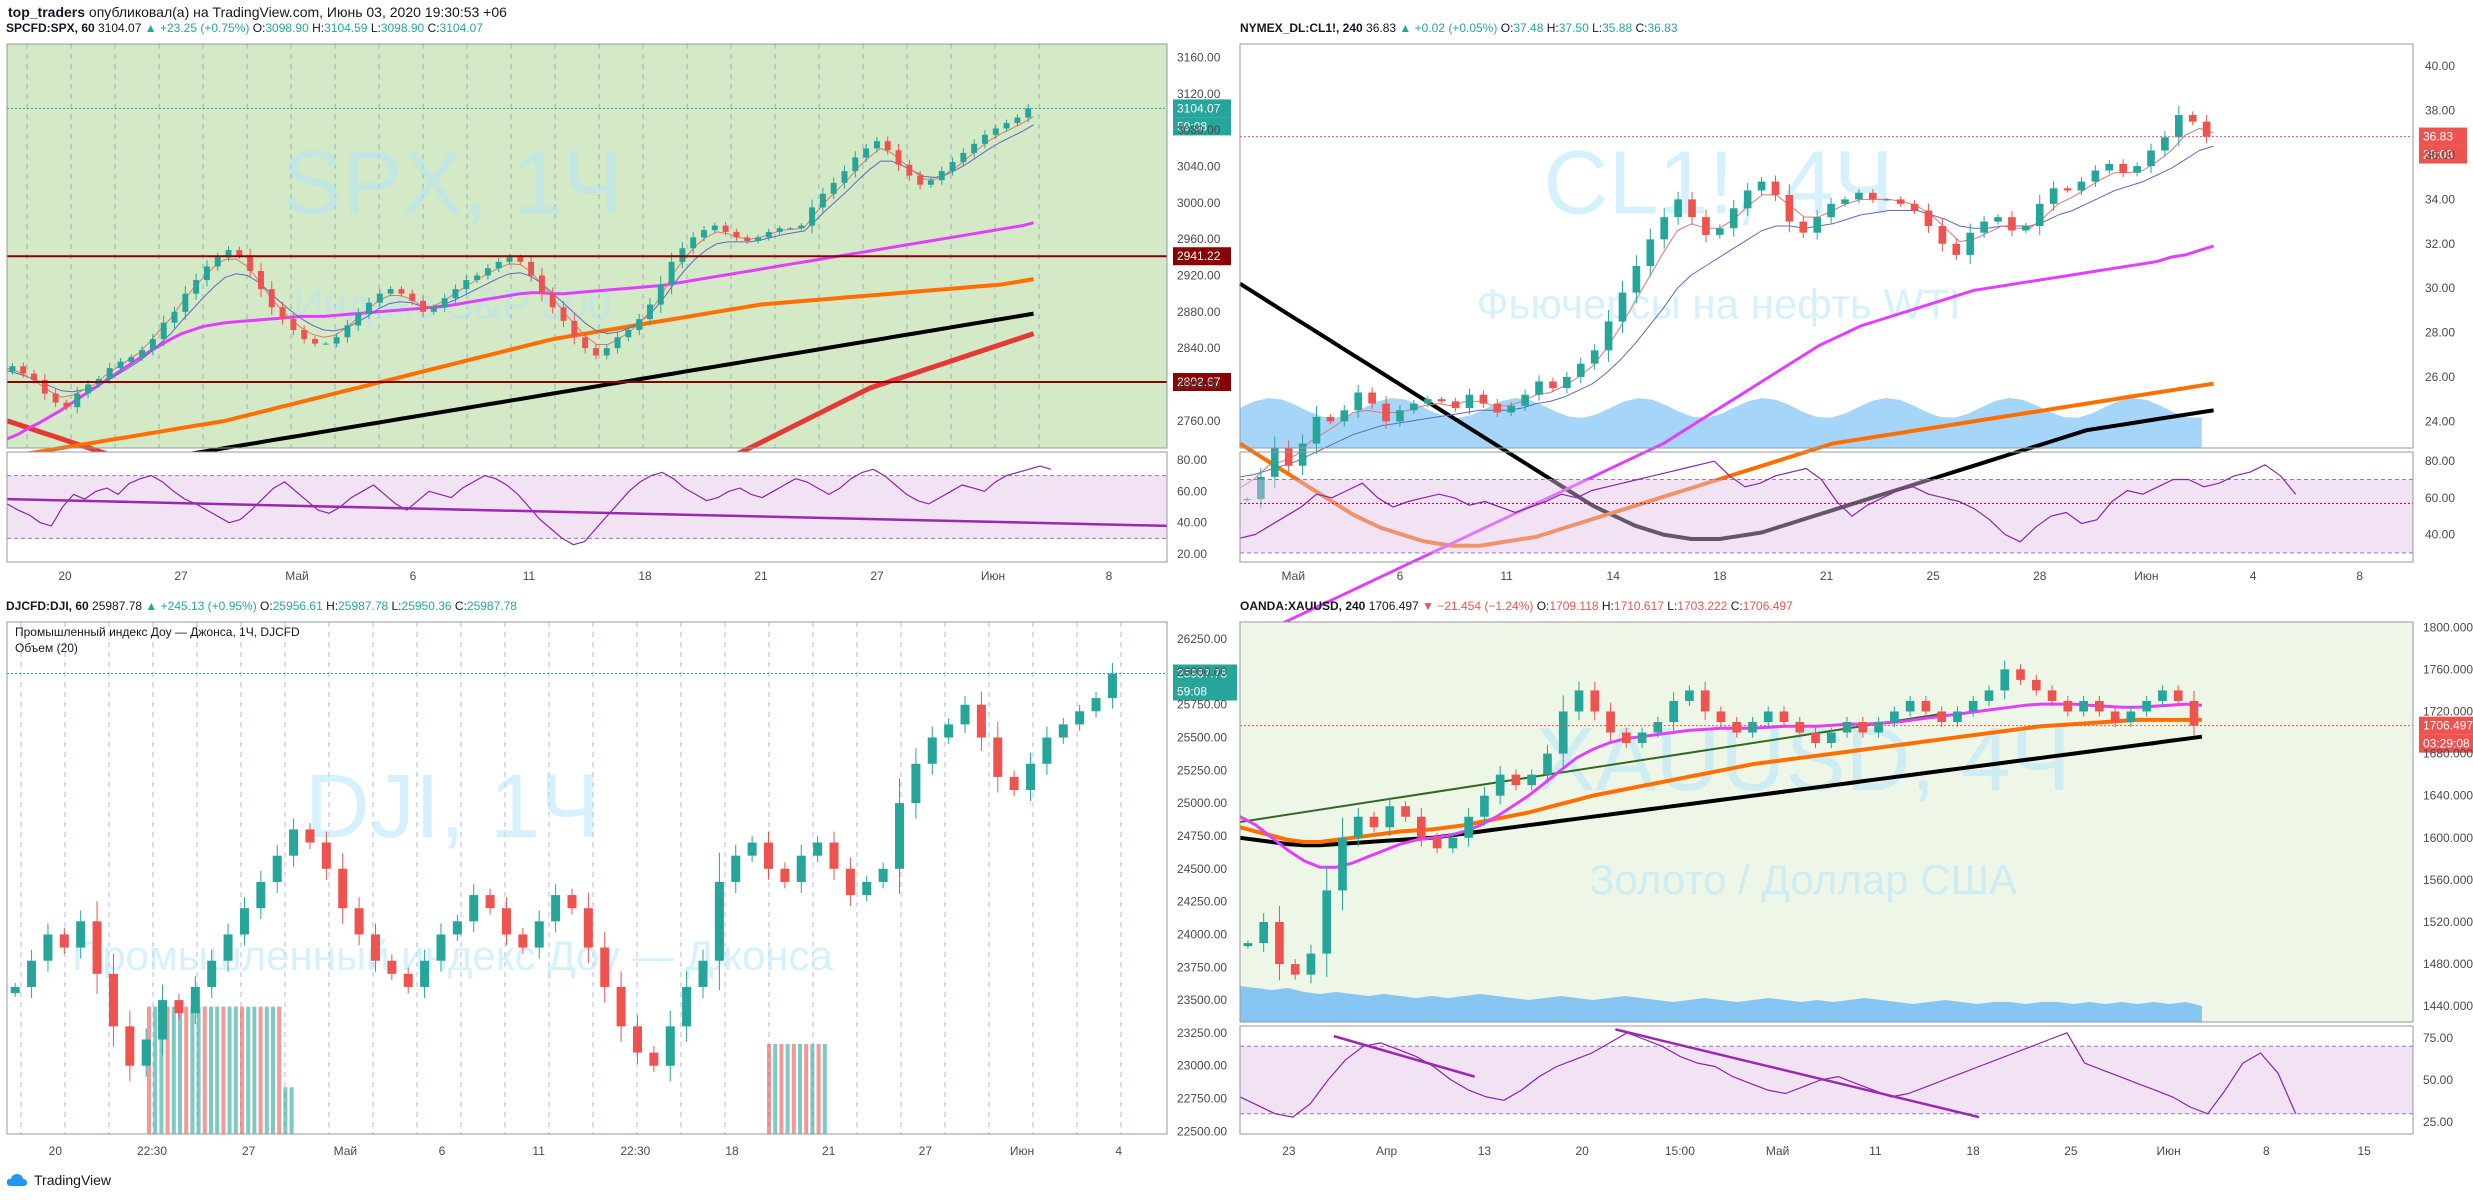 The image size is (2473, 1202). What do you see at coordinates (1382, 28) in the screenshot?
I see `last-value: 36.83` at bounding box center [1382, 28].